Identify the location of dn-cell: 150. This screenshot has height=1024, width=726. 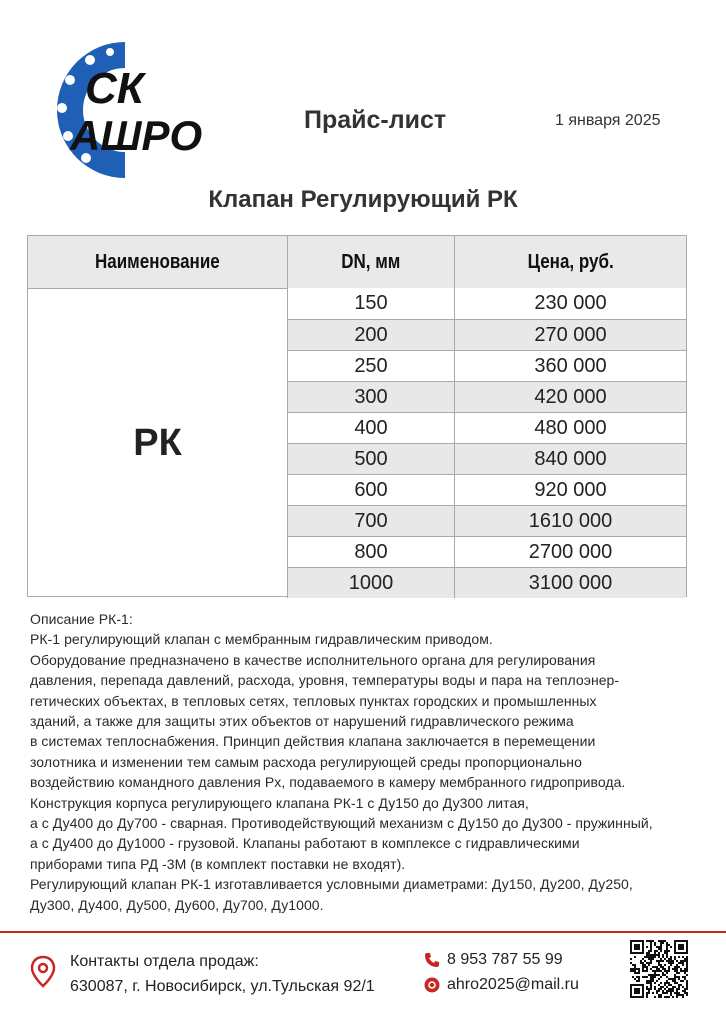
(370, 303).